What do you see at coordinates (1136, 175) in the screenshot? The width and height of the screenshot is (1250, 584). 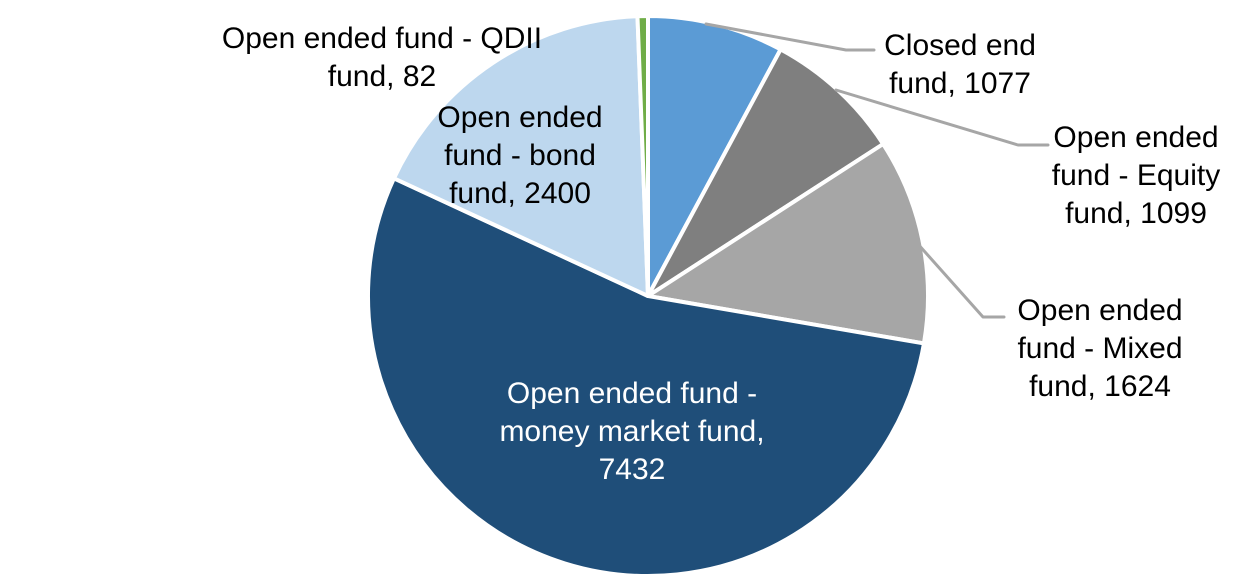 I see `data-label-open-ended-fund-equity-fund: Open ended fund - Equity fund, 1099` at bounding box center [1136, 175].